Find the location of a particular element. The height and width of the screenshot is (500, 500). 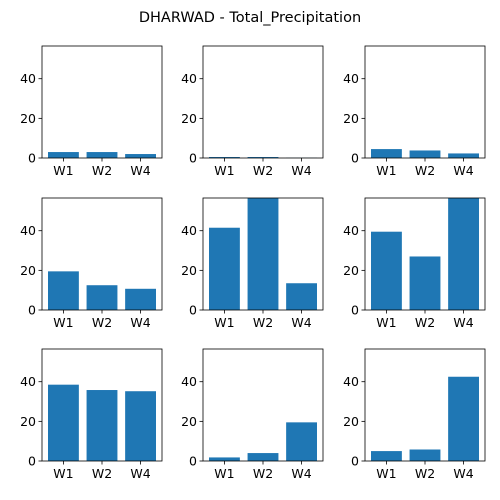

subplot-9: W1 W2 W4 0 20 40 is located at coordinates (414, 414).